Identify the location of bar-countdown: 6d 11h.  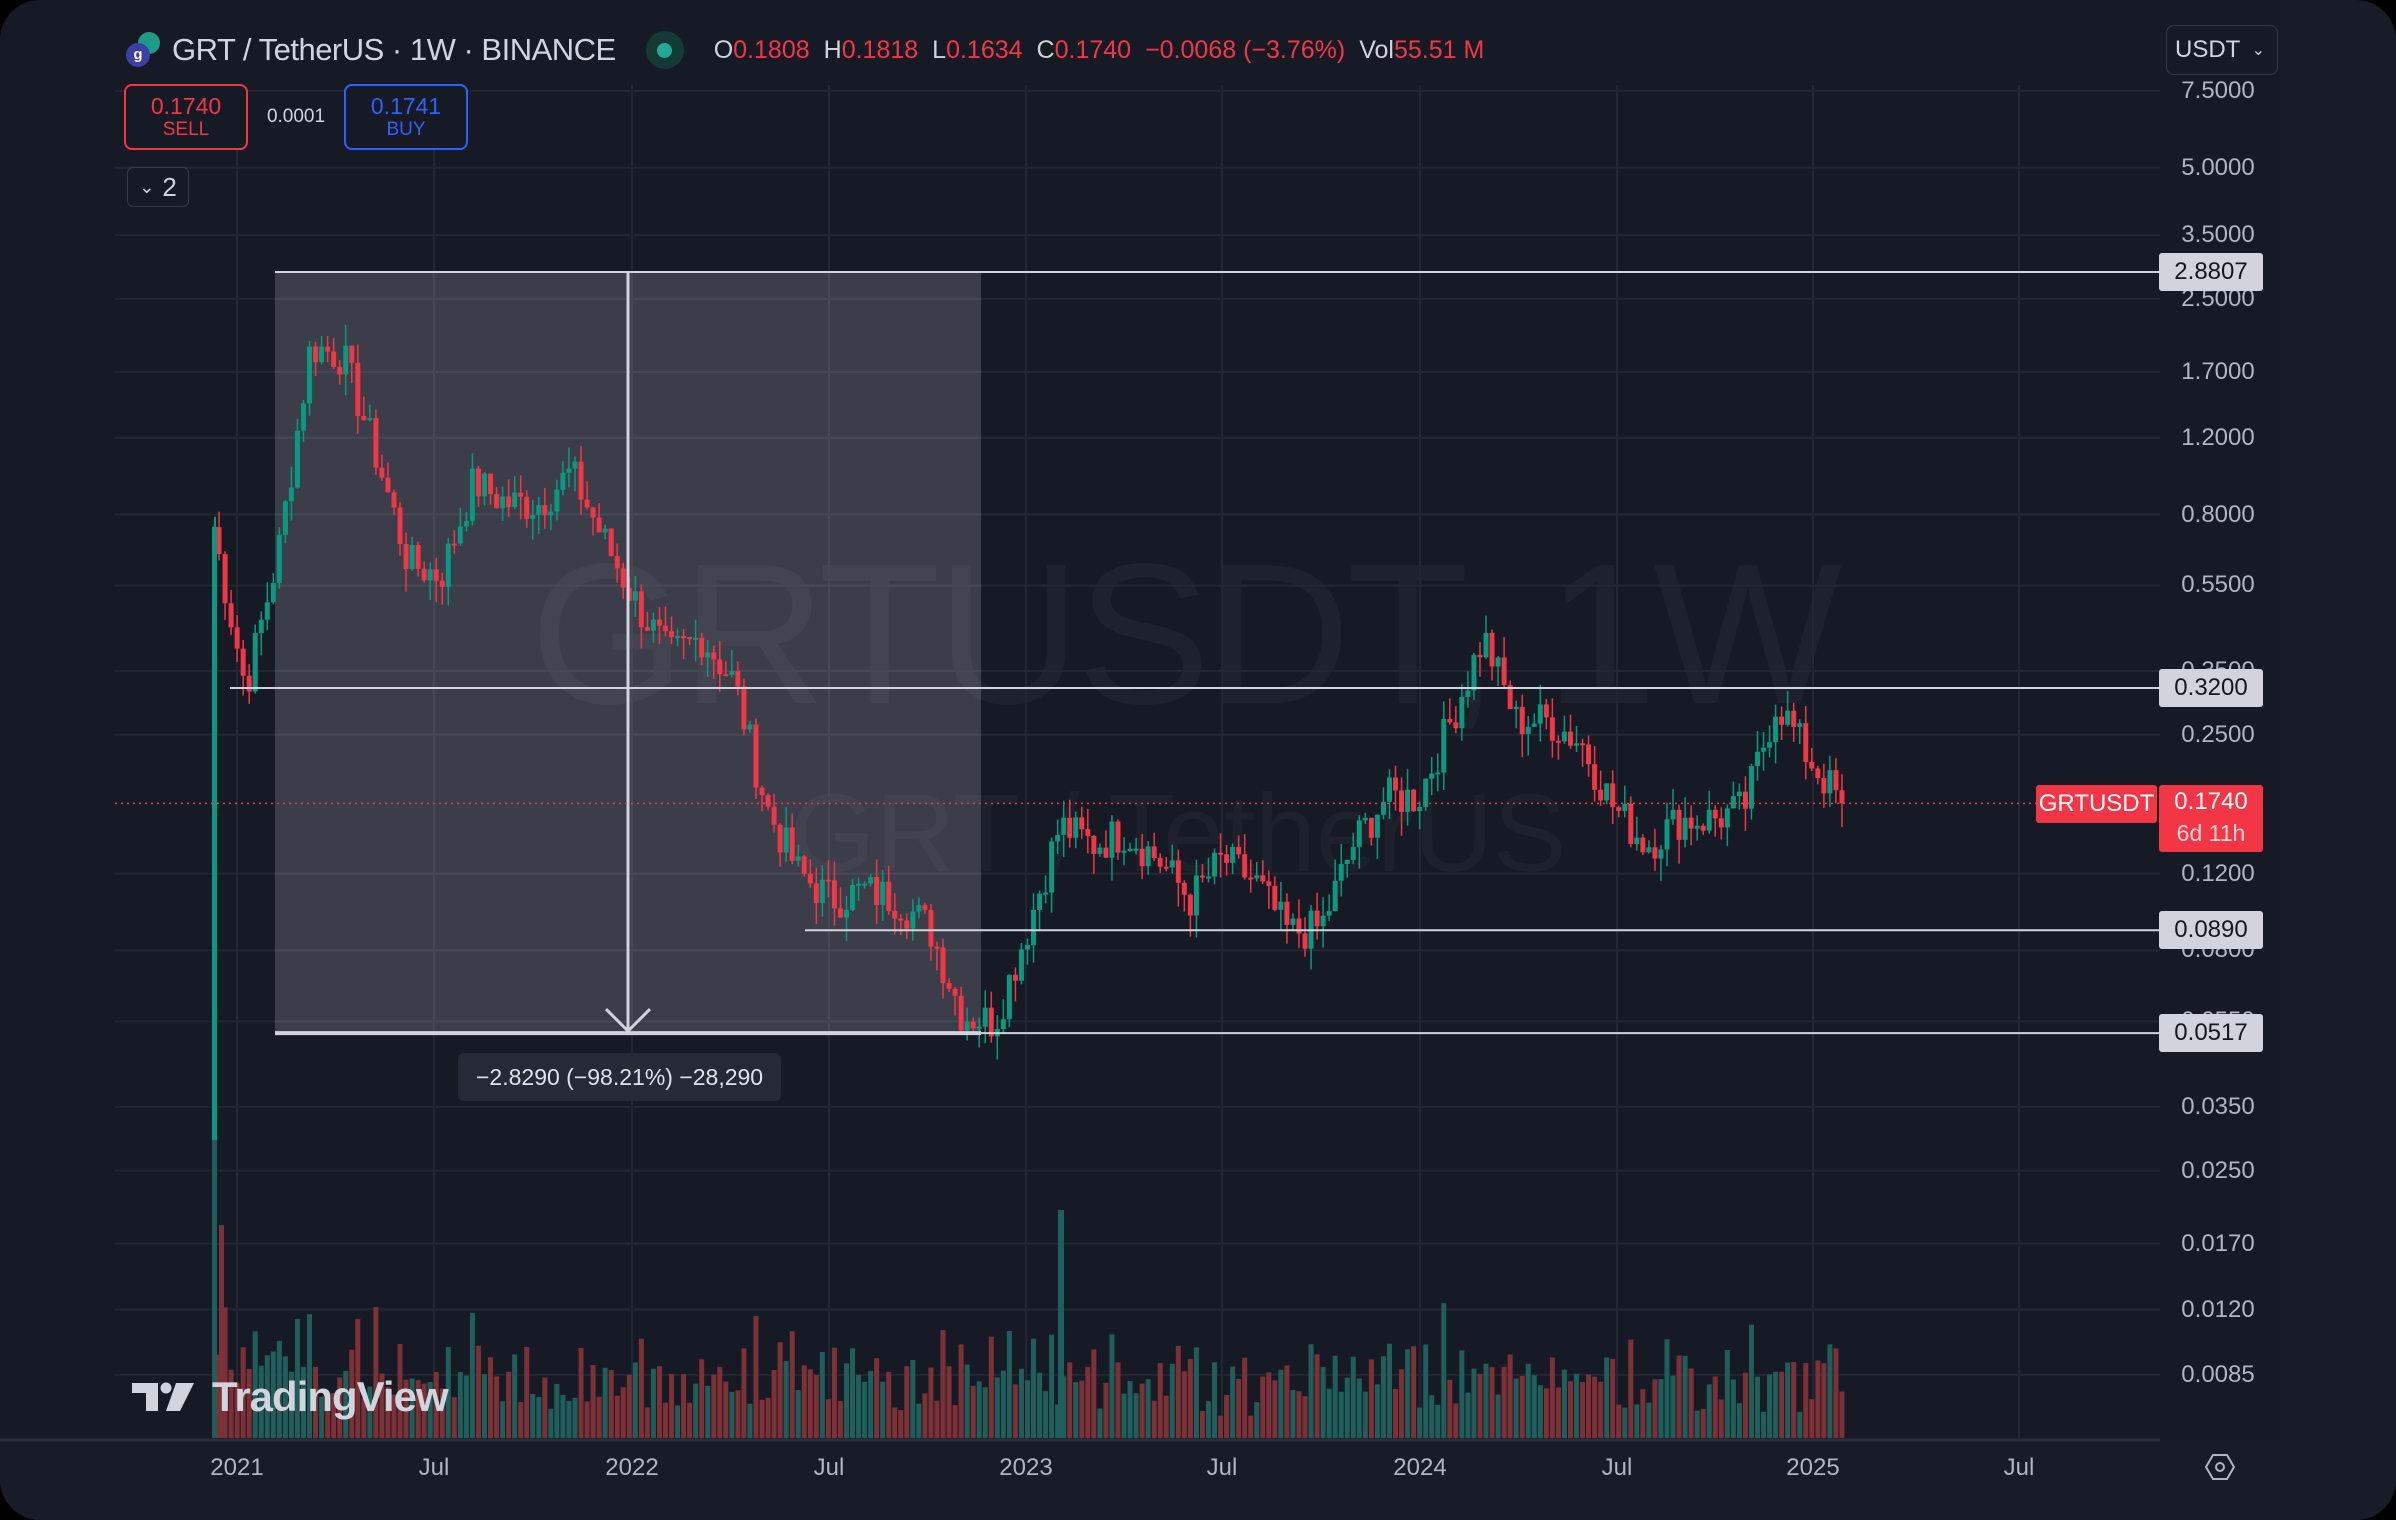
(2211, 833).